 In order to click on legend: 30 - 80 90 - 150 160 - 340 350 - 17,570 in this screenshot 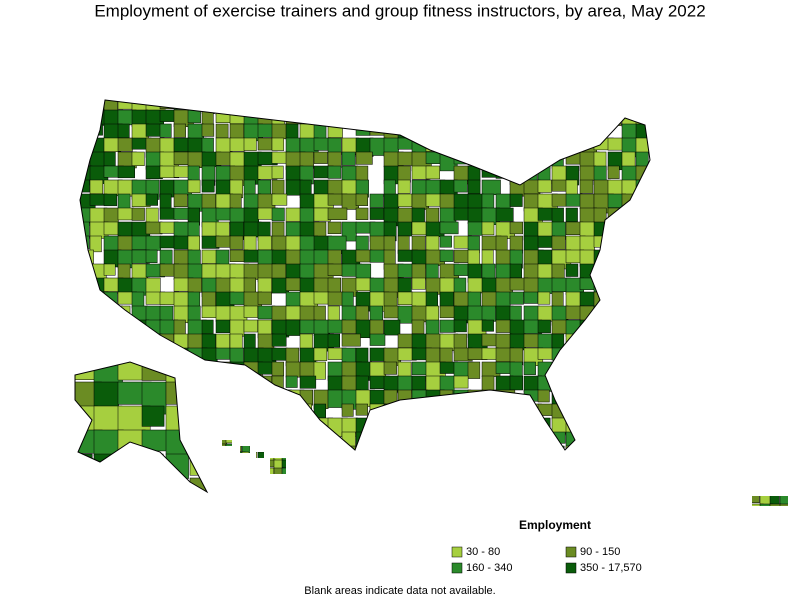, I will do `click(546, 560)`.